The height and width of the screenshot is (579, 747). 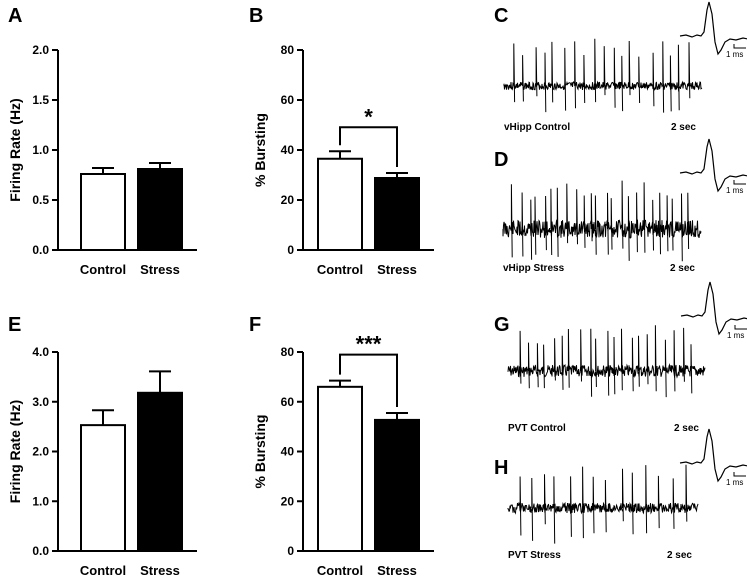 What do you see at coordinates (606, 371) in the screenshot?
I see `trace-noise-g` at bounding box center [606, 371].